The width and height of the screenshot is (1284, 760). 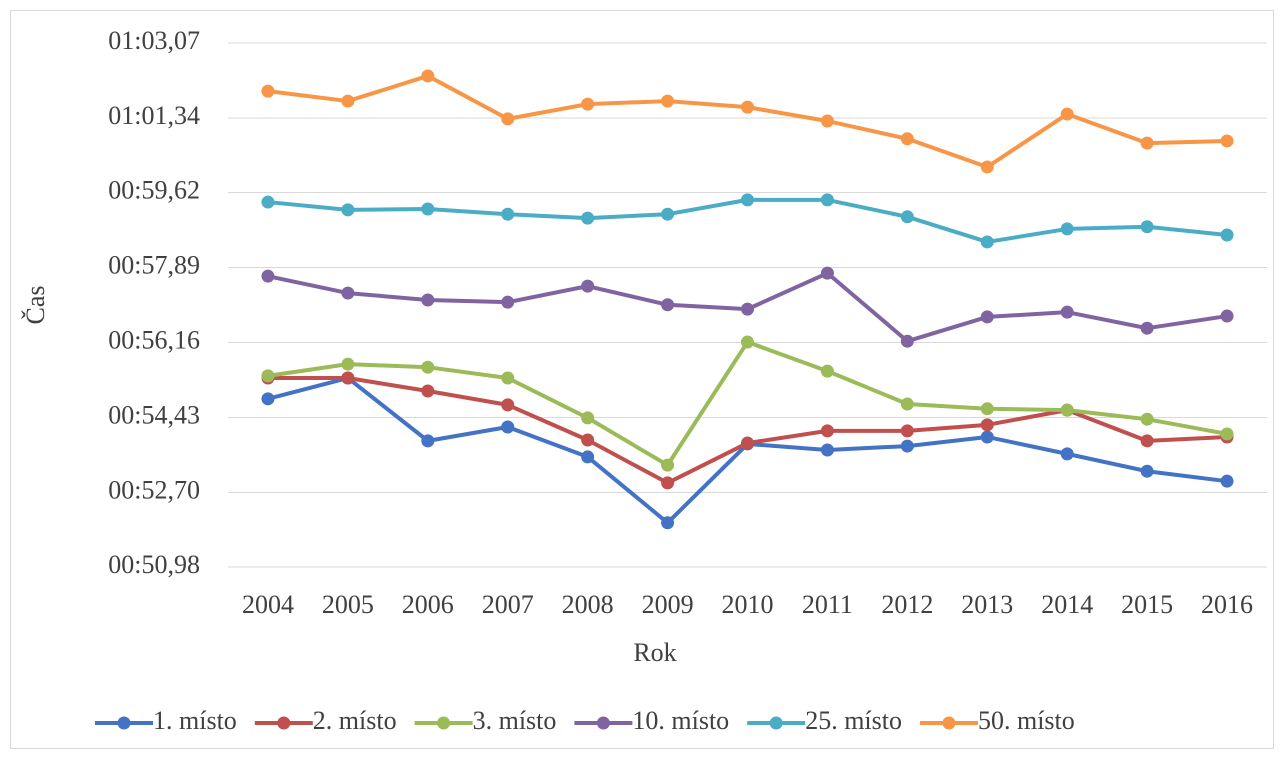 What do you see at coordinates (154, 564) in the screenshot?
I see `y-tick-label: 00:50,98` at bounding box center [154, 564].